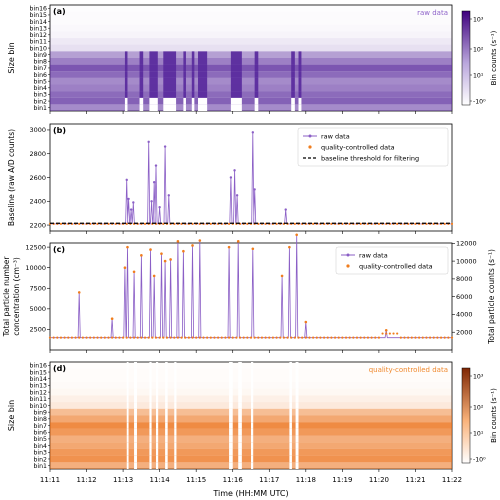  I want to click on x-axis-label: Time (HH:MM UTC), so click(250, 493).